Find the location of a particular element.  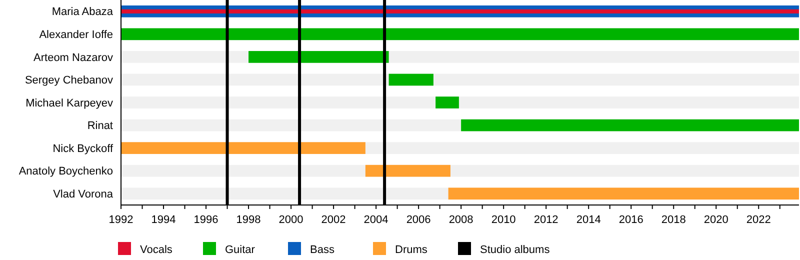

x-tick-label: 1992 is located at coordinates (121, 220).